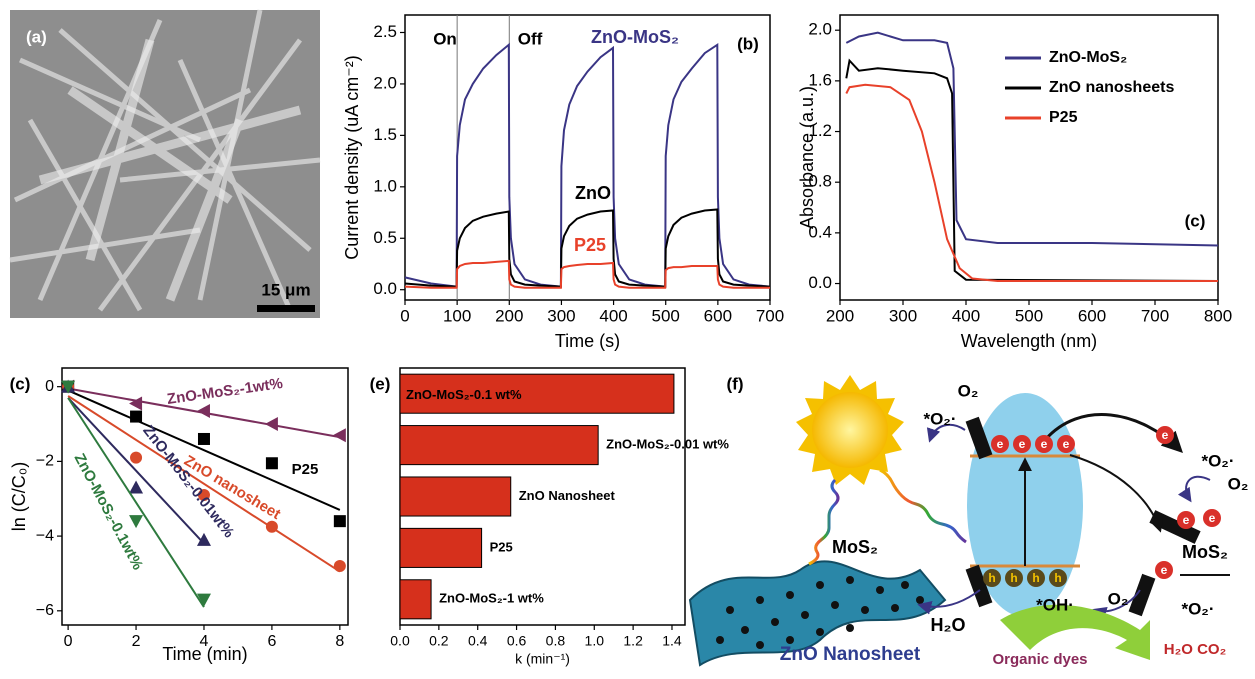  What do you see at coordinates (501, 546) in the screenshot?
I see `category-label: P25` at bounding box center [501, 546].